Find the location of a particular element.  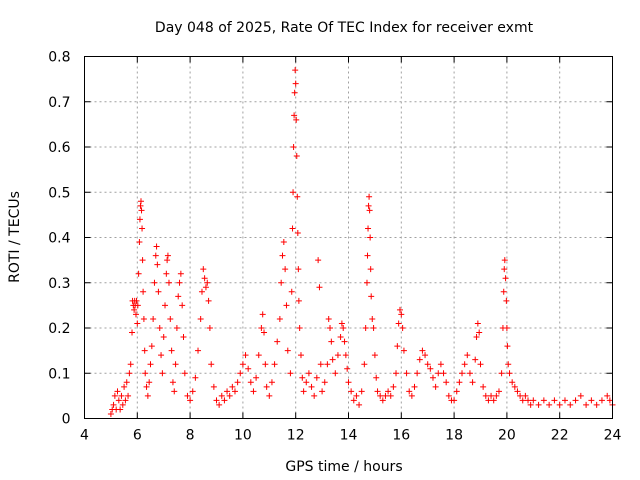

y-tick-label: 0.8 is located at coordinates (59, 58).